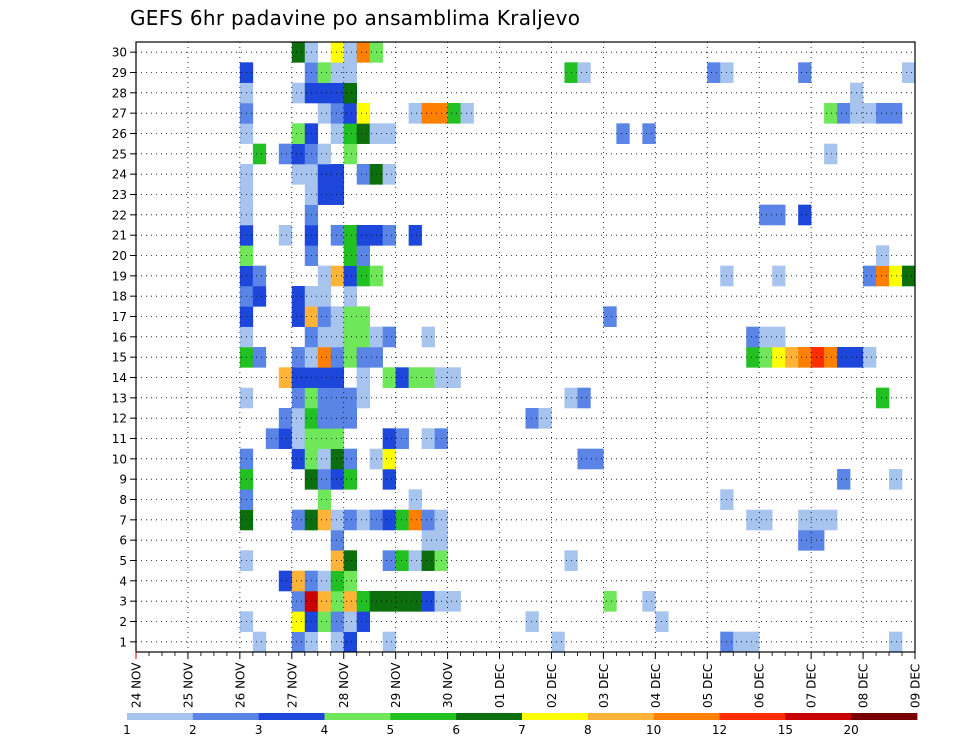 The height and width of the screenshot is (742, 960). What do you see at coordinates (119, 378) in the screenshot?
I see `y-tick-label: 14` at bounding box center [119, 378].